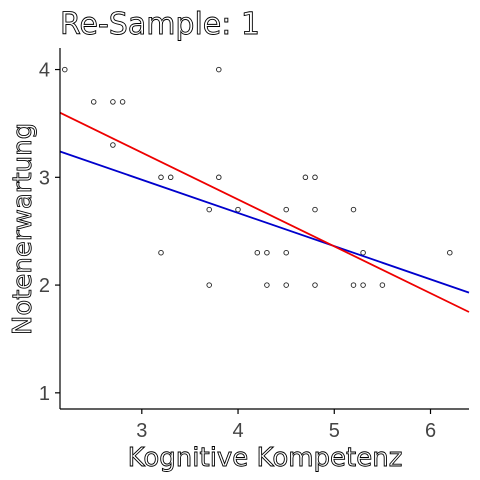 The image size is (480, 480). What do you see at coordinates (430, 431) in the screenshot?
I see `x-tick-label: 6` at bounding box center [430, 431].